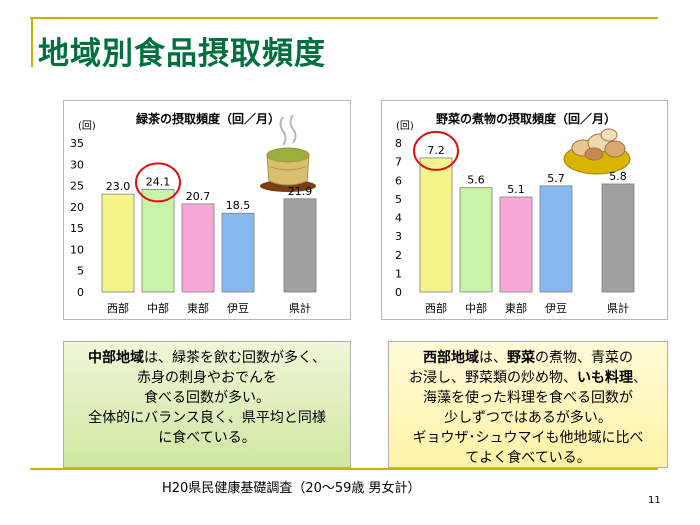 Image resolution: width=700 pixels, height=525 pixels. I want to click on vegetables-category-label: 東部, so click(516, 308).